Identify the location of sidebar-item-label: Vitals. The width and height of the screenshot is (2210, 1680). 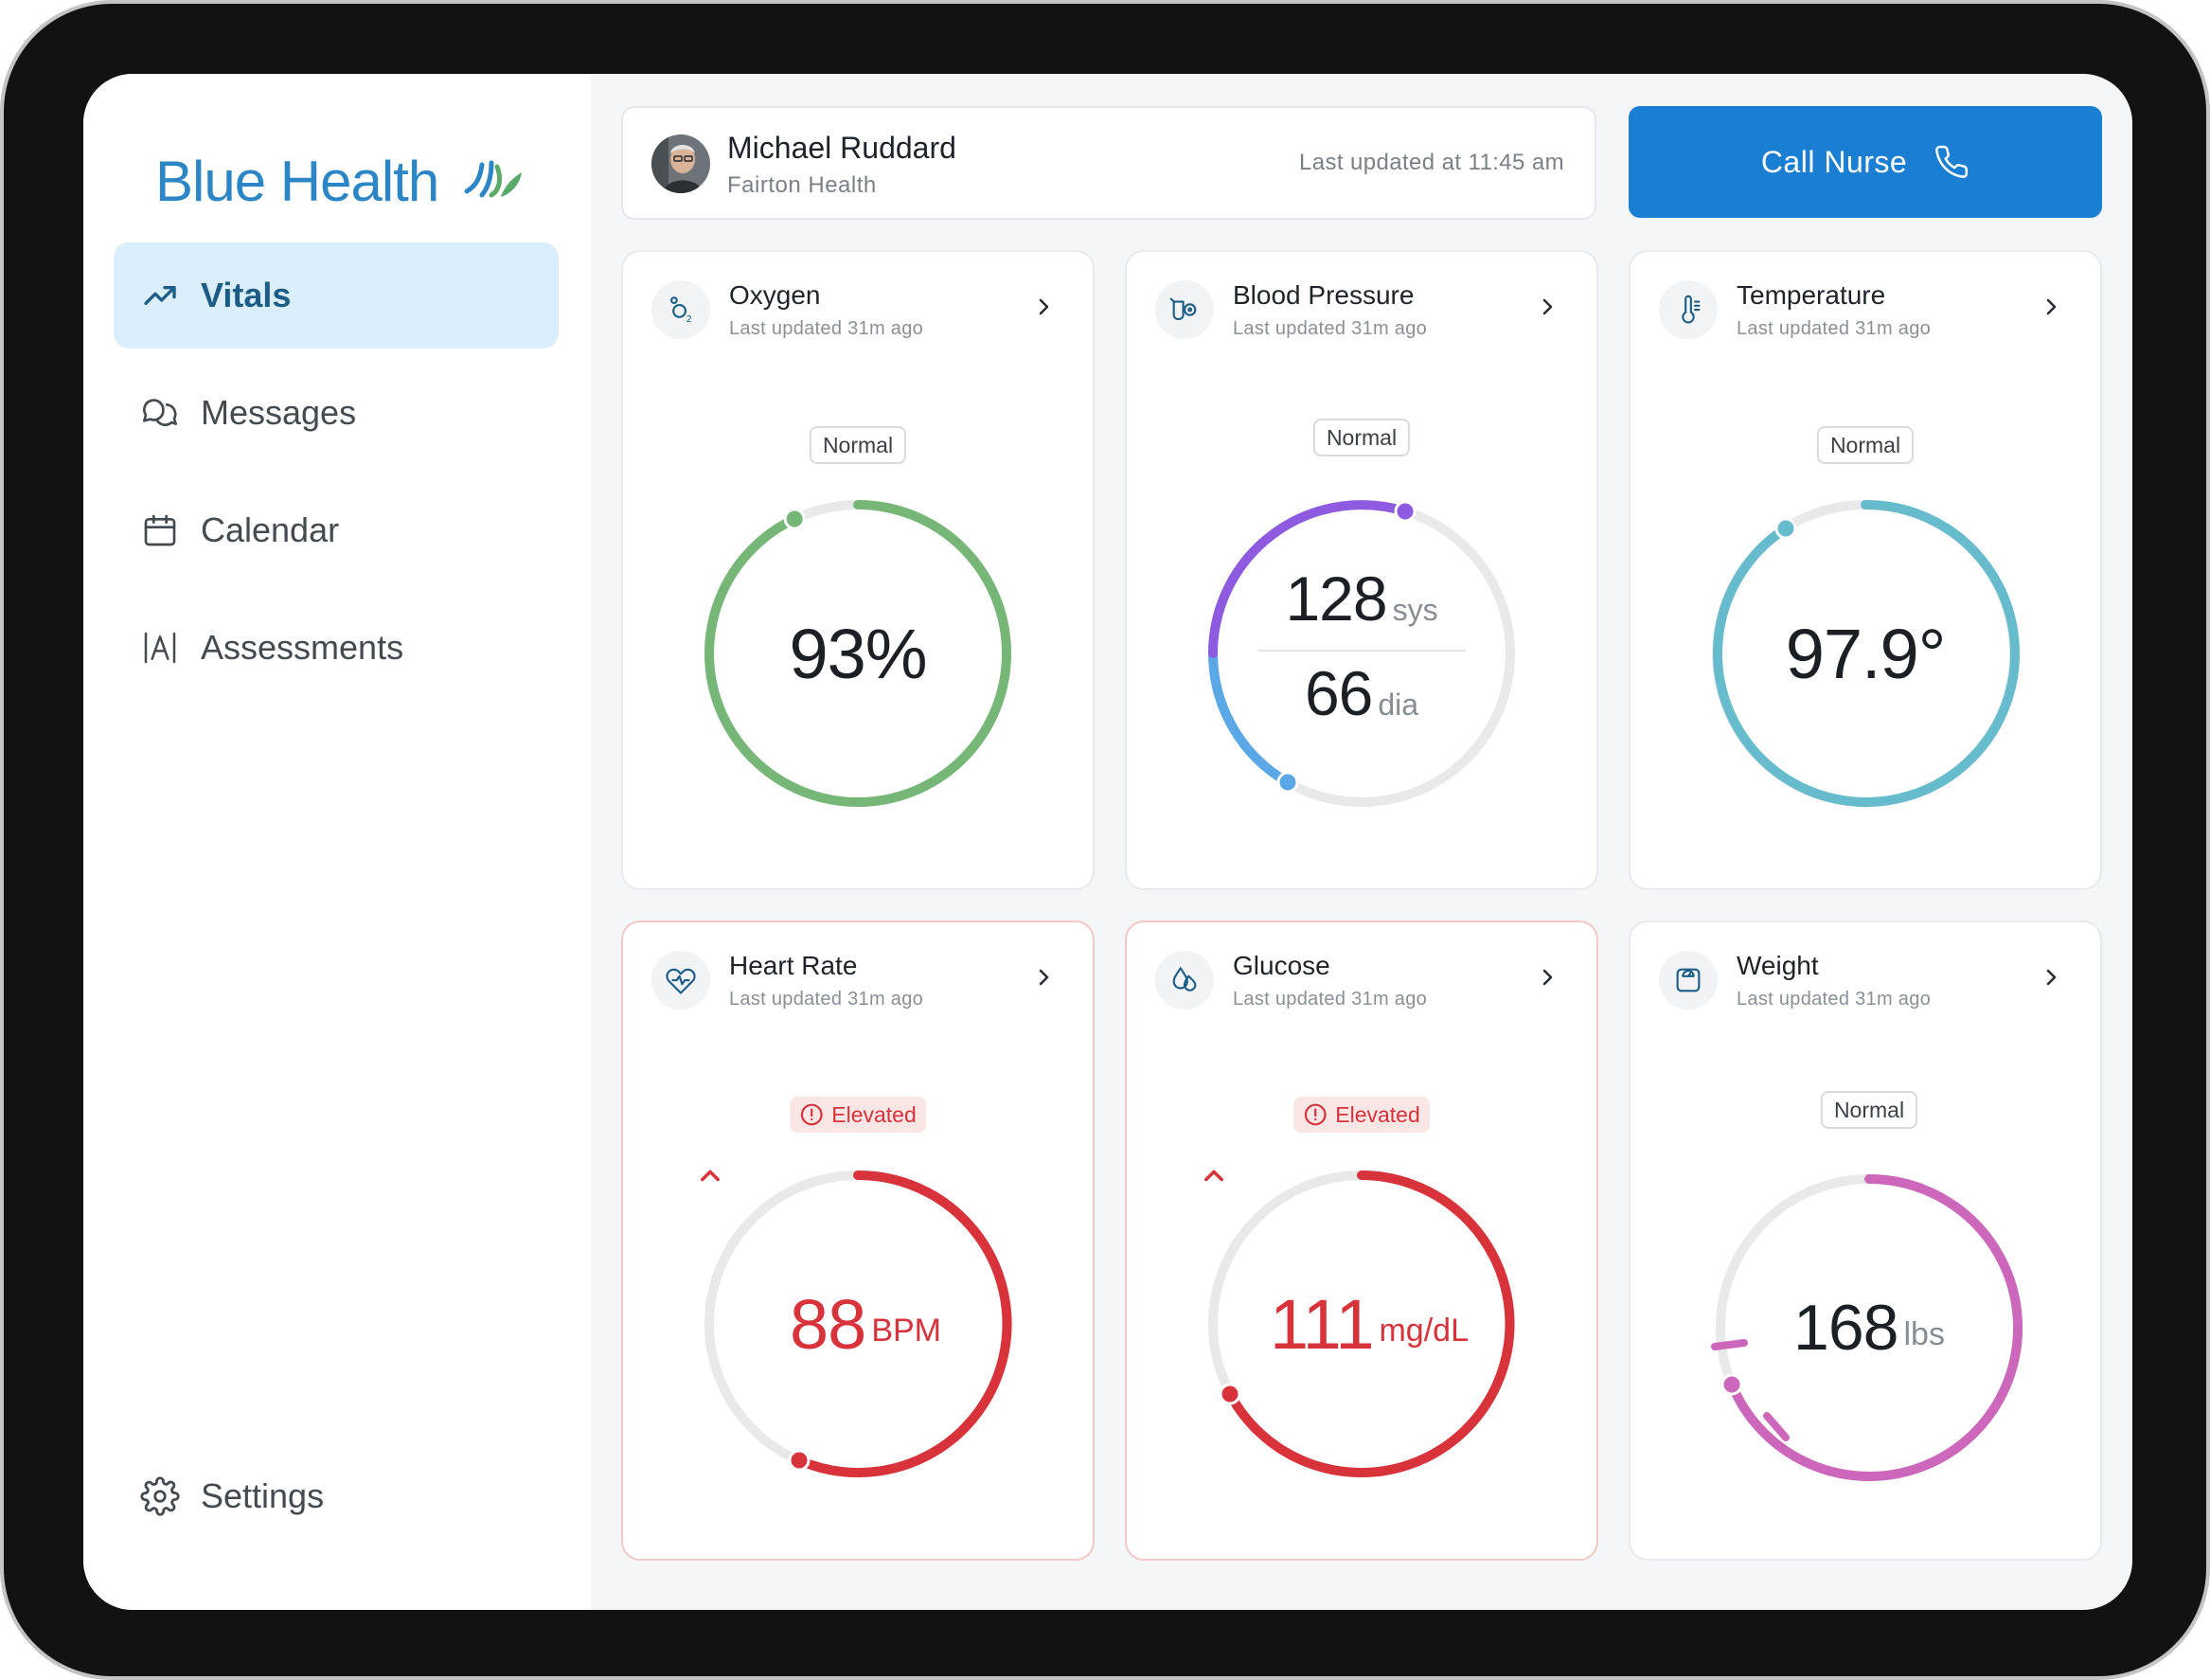
(246, 295).